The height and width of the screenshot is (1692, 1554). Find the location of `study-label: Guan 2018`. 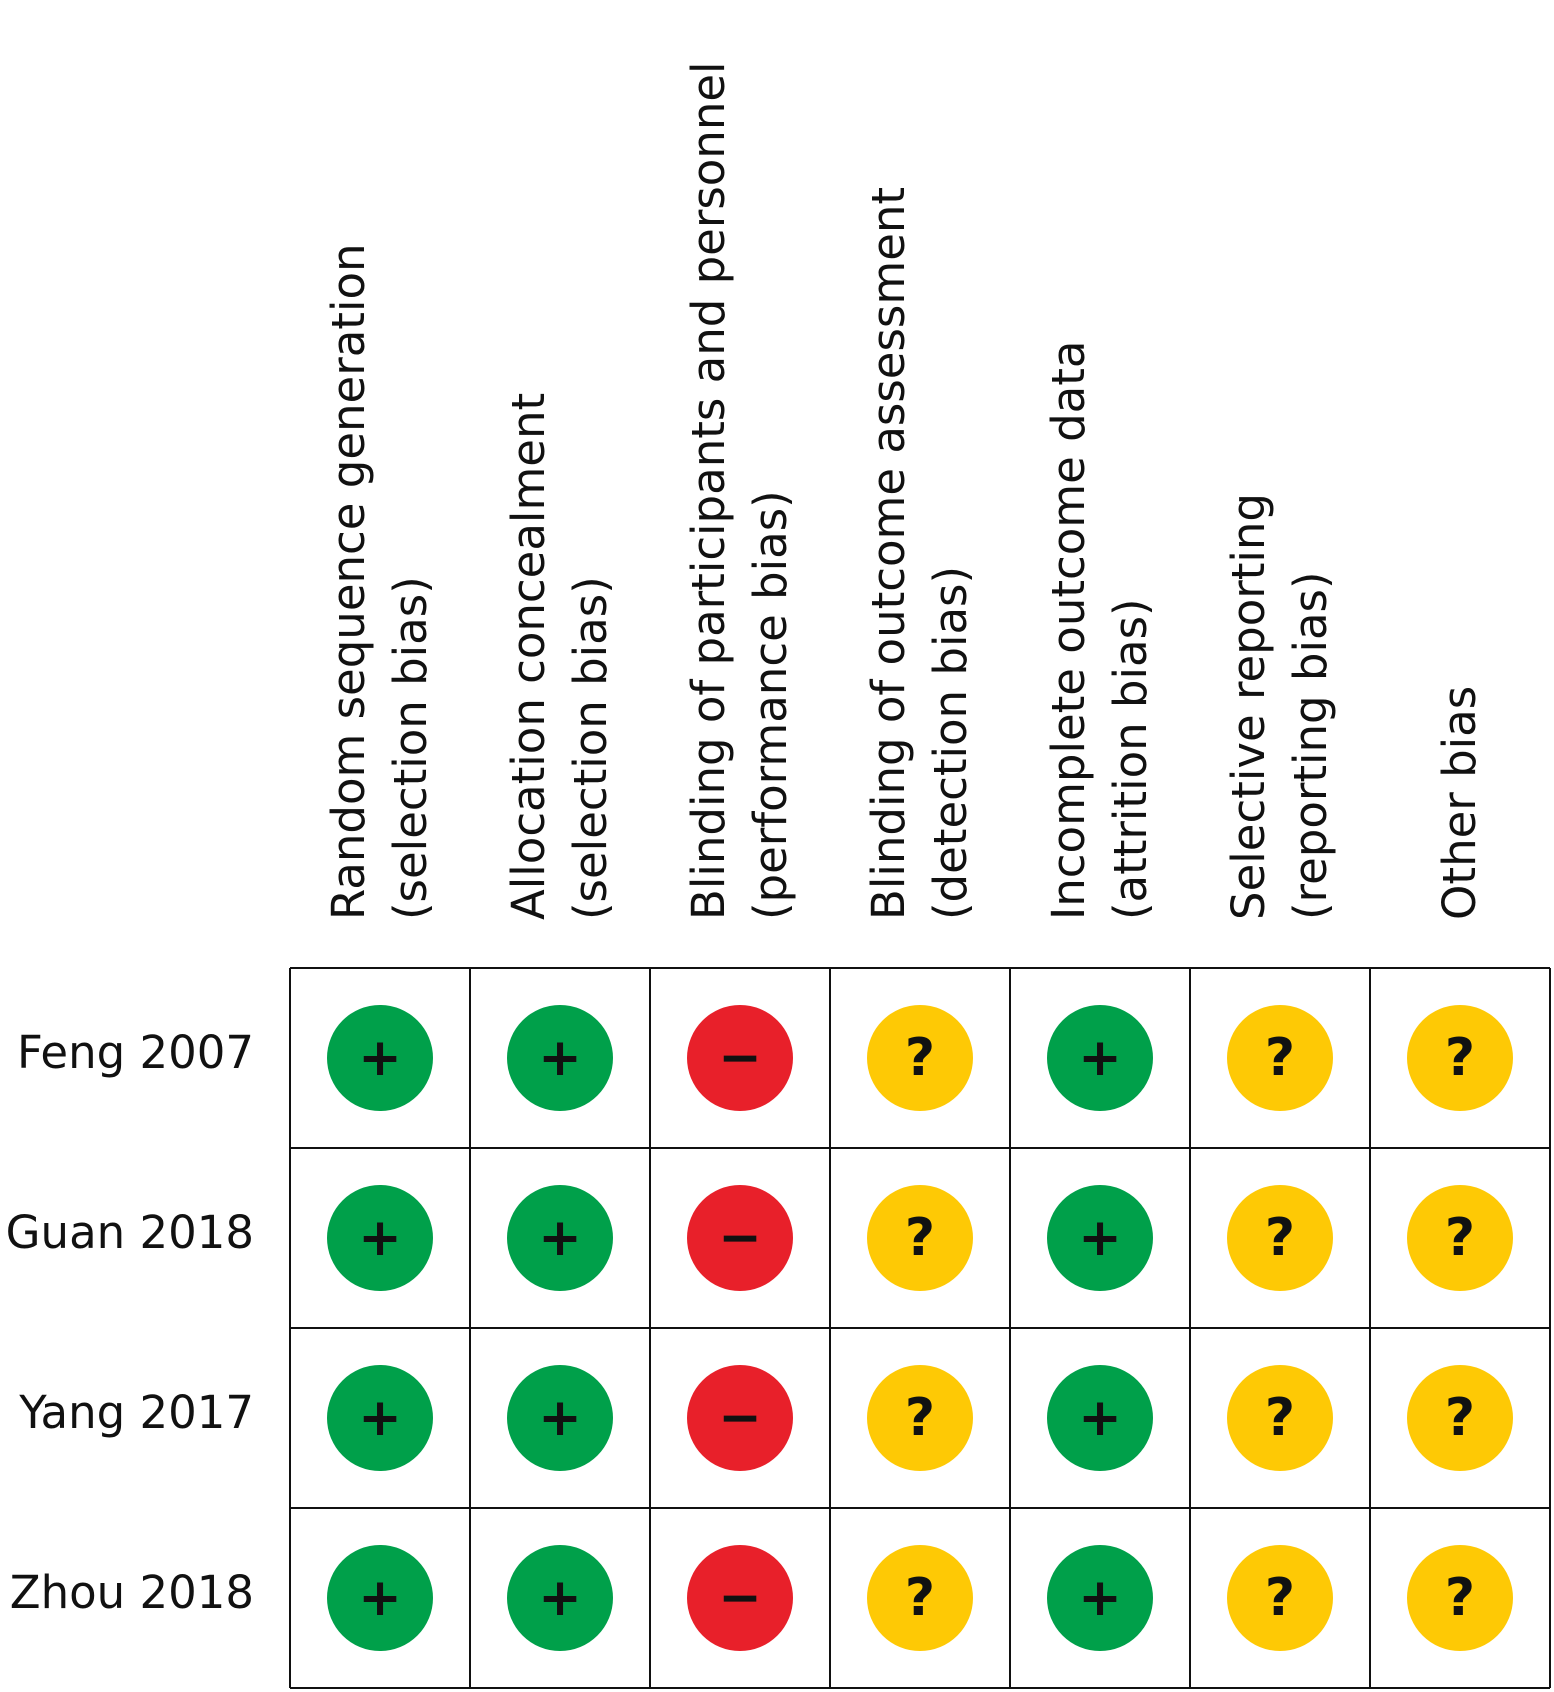

study-label: Guan 2018 is located at coordinates (129, 1232).